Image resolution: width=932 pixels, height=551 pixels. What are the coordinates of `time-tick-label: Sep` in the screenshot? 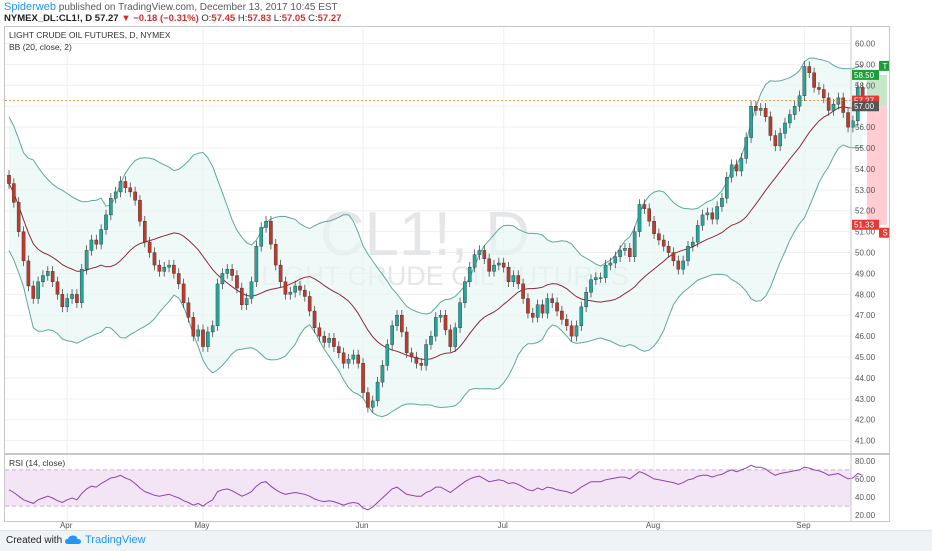 It's located at (803, 525).